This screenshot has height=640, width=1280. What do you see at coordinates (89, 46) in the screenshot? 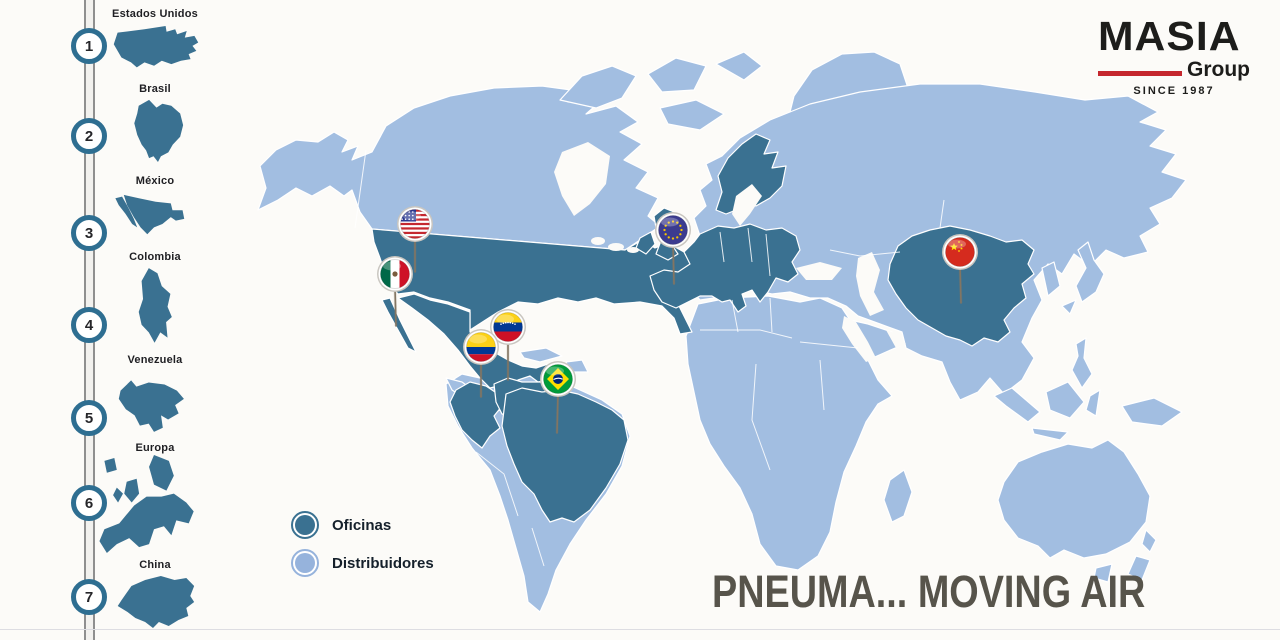
I see `sidebar-number-1: 1` at bounding box center [89, 46].